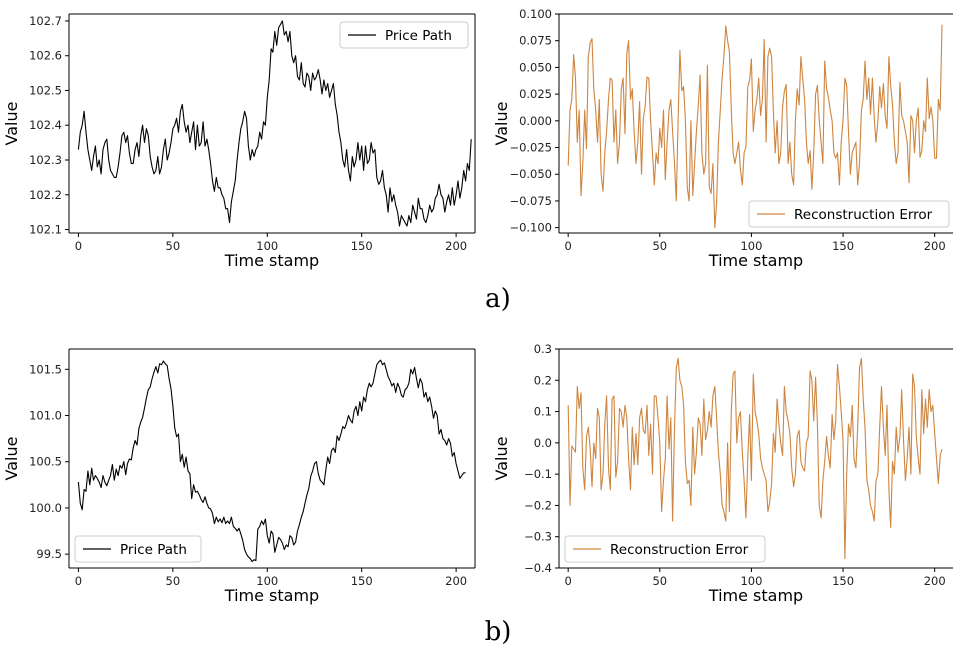 This screenshot has height=646, width=953. I want to click on y-tick-label: 0.075, so click(535, 41).